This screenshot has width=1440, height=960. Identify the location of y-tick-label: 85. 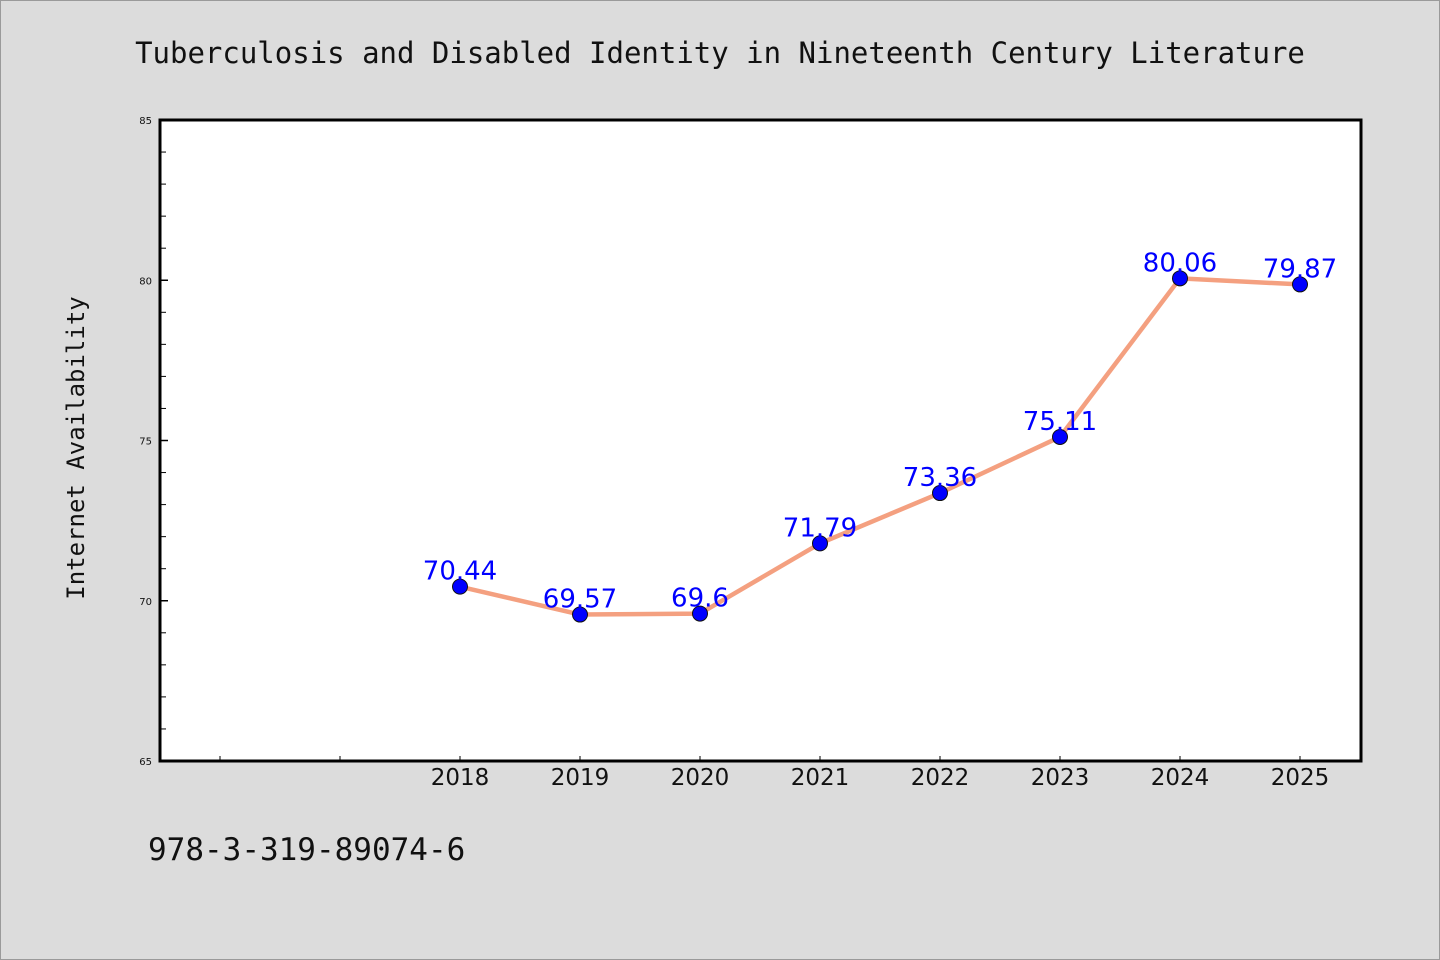
(145, 121).